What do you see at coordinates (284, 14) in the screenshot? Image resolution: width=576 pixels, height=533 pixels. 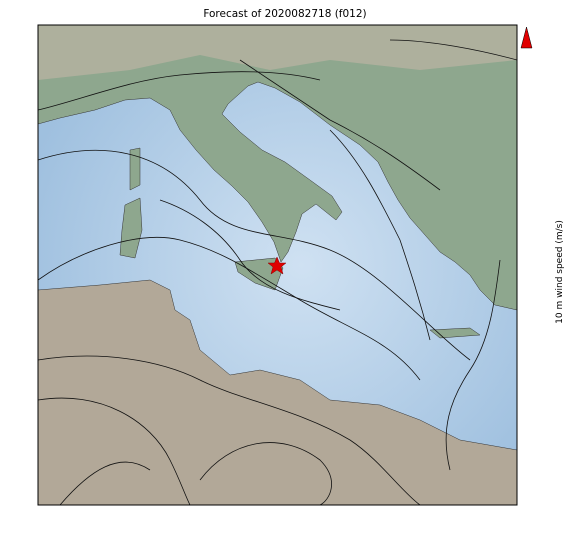 I see `title: Forecast of 2020082718 (f012)` at bounding box center [284, 14].